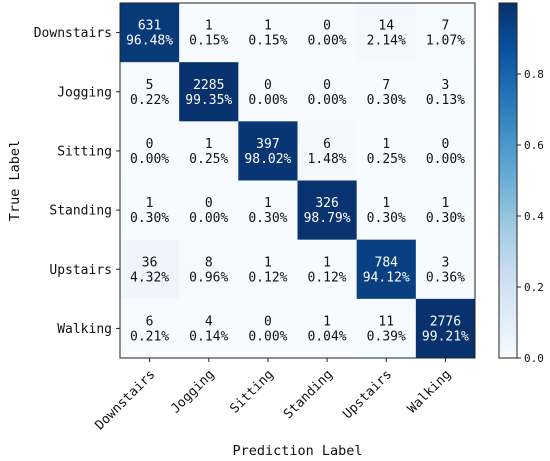 This screenshot has height=461, width=550. What do you see at coordinates (367, 394) in the screenshot?
I see `x-tick-label: Upstairs` at bounding box center [367, 394].